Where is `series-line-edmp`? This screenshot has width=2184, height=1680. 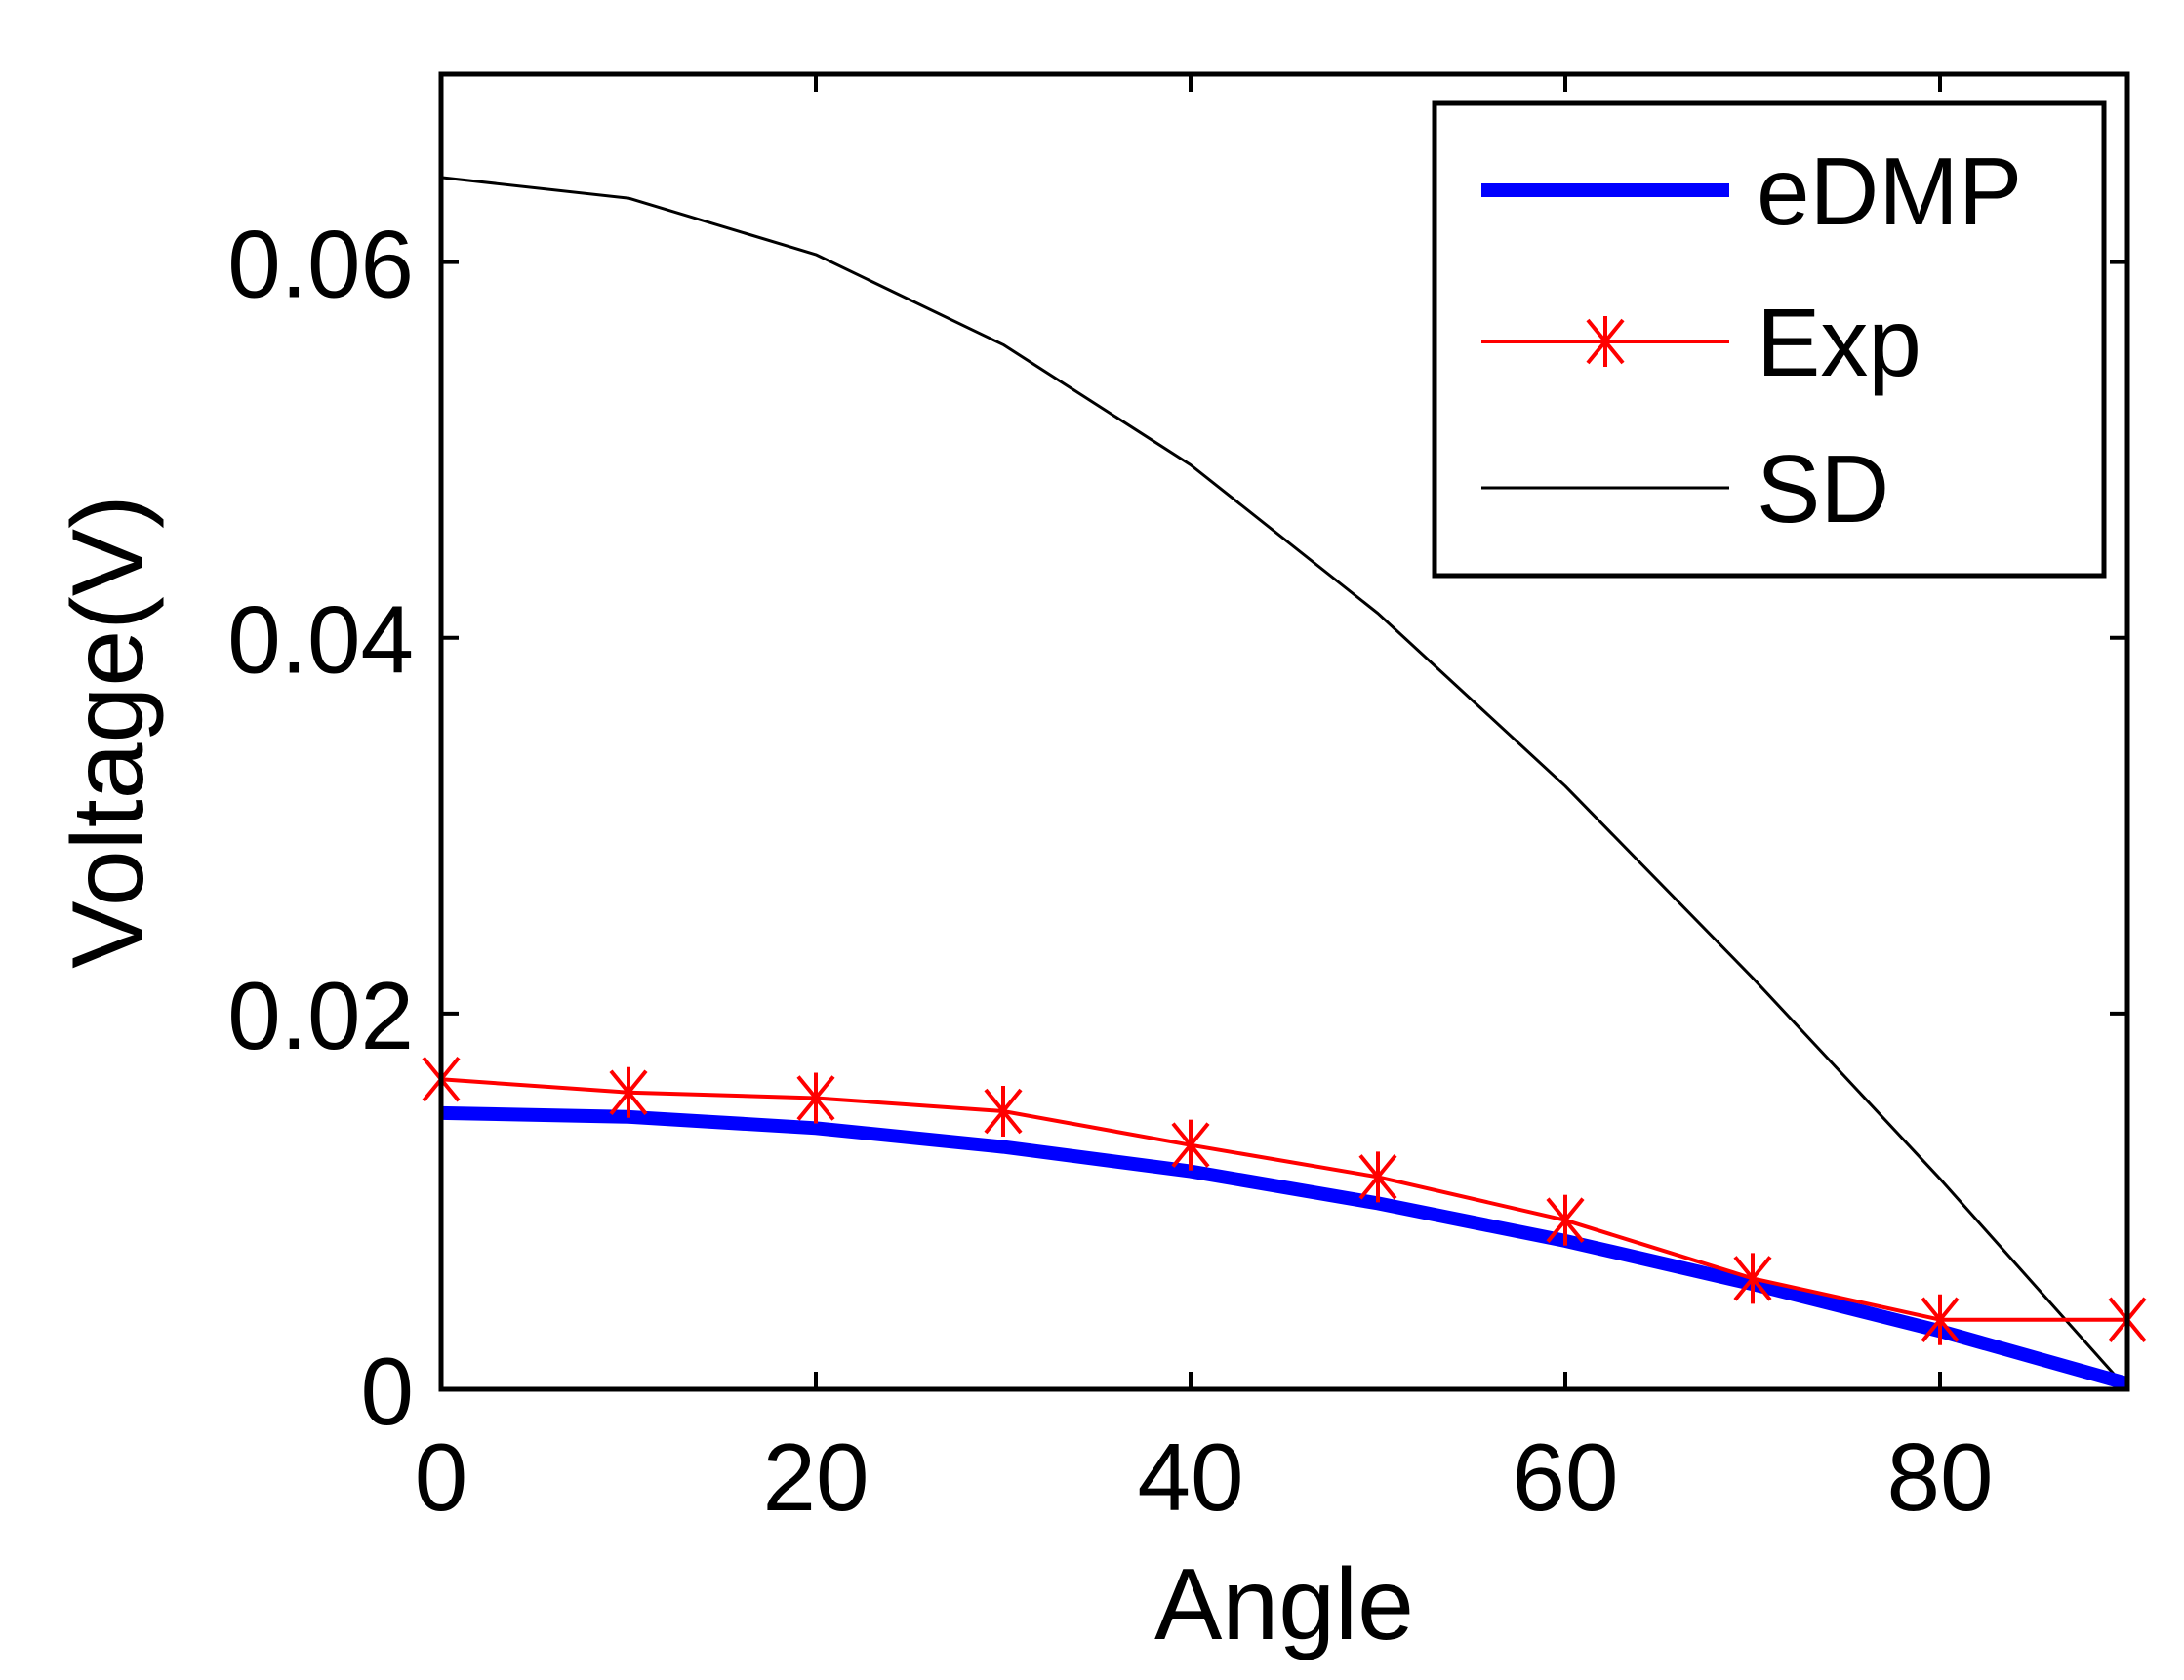 series-line-edmp is located at coordinates (1284, 1247).